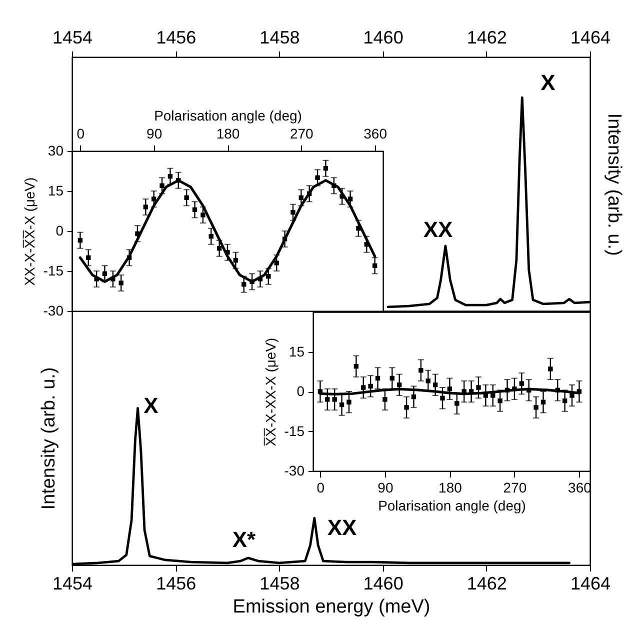 The image size is (627, 629). Describe the element at coordinates (29, 231) in the screenshot. I see `y-axis-title: XX-X-X̅X̅-X (μeV)` at that location.